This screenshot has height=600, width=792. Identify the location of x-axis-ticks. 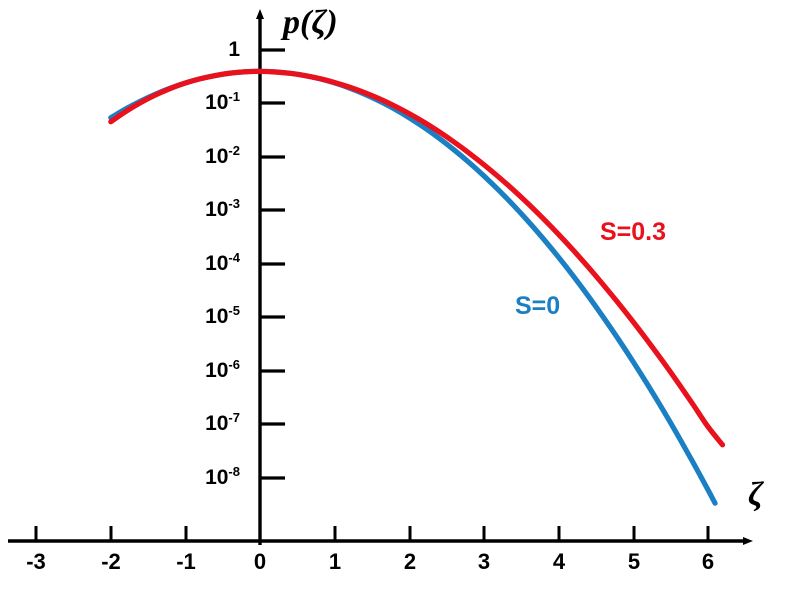
(372, 533).